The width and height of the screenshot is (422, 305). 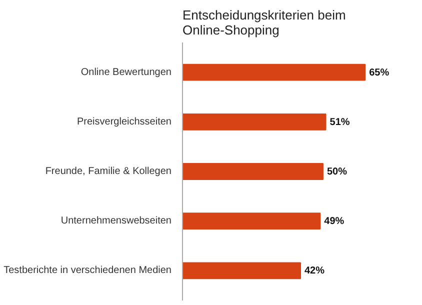 I want to click on chart-title: Entscheidungskriterien beim Online-Shopping, so click(x=264, y=23).